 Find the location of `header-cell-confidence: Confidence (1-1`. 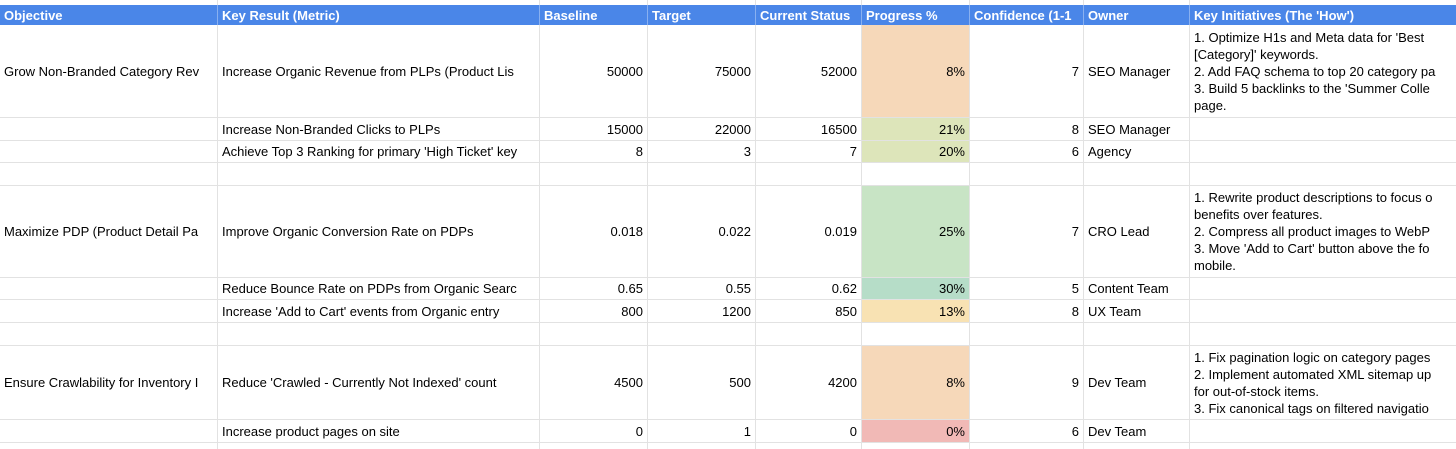

header-cell-confidence: Confidence (1-1 is located at coordinates (1027, 15).